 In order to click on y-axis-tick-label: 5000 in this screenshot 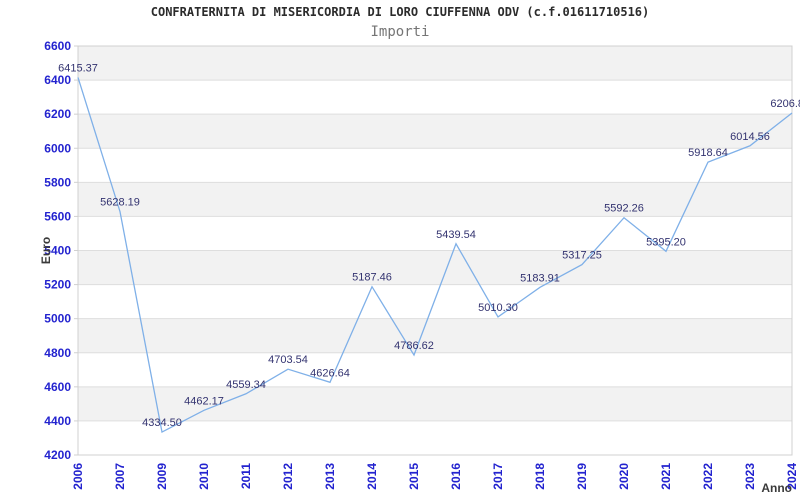, I will do `click(57, 319)`.